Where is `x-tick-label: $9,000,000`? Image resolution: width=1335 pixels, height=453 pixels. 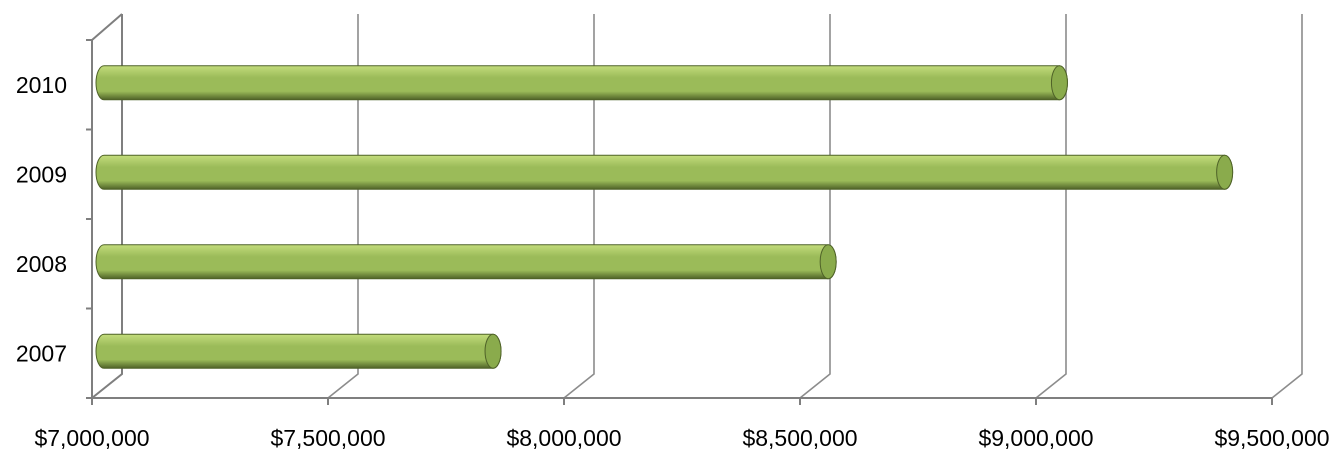
x-tick-label: $9,000,000 is located at coordinates (1035, 438).